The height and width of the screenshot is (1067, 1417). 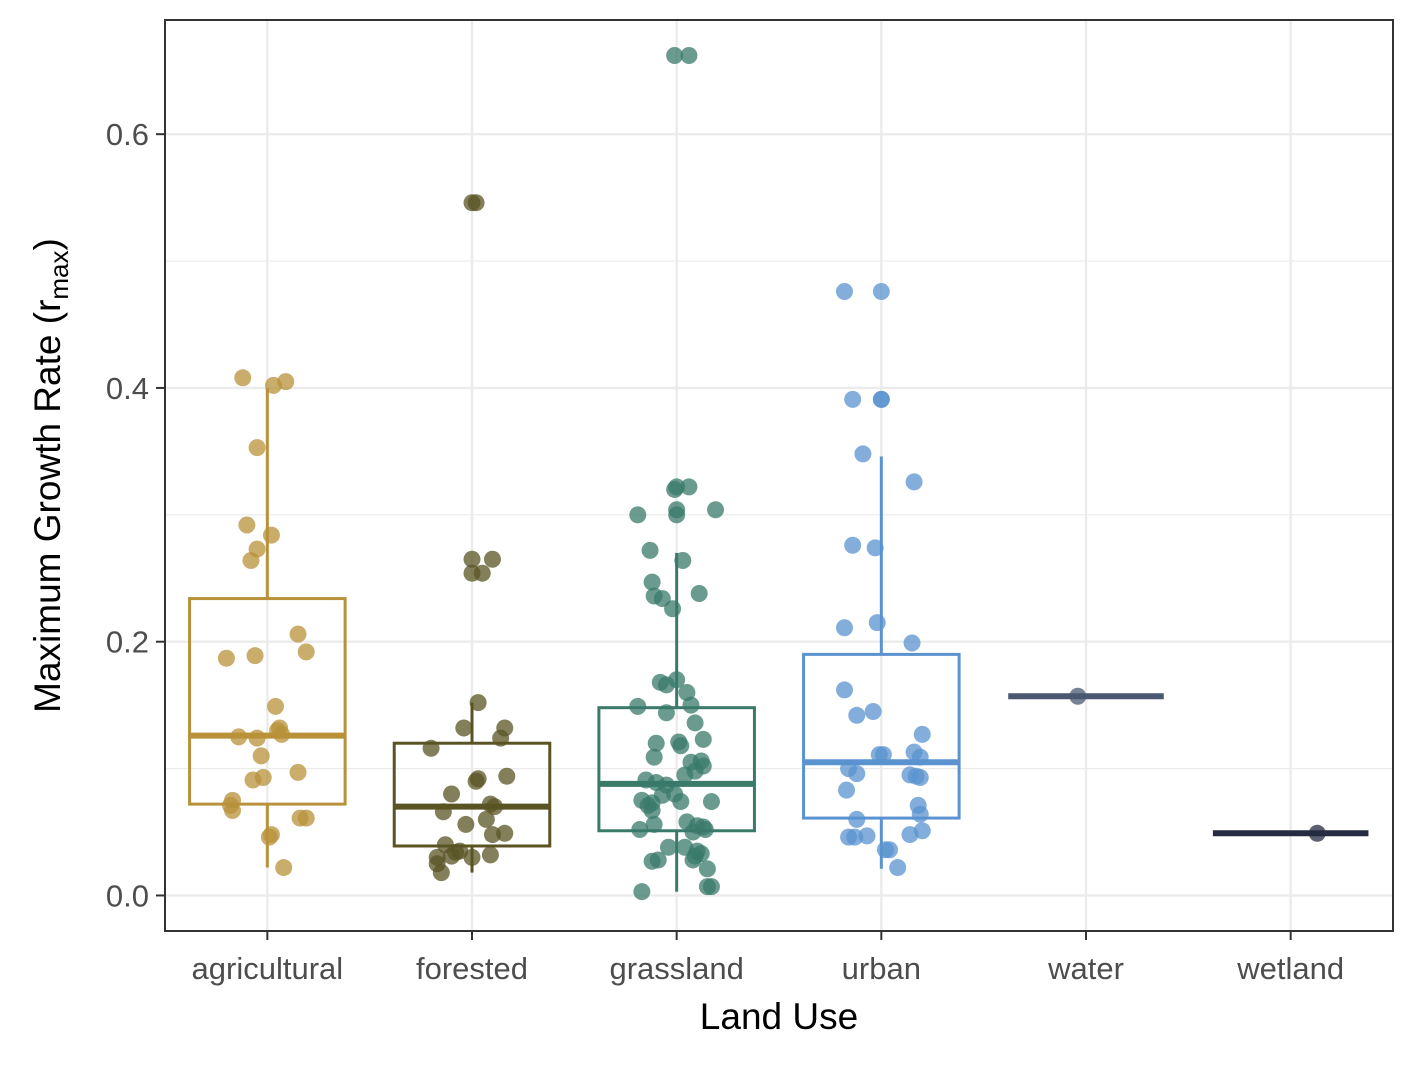 I want to click on x-tick-label: forested, so click(x=472, y=968).